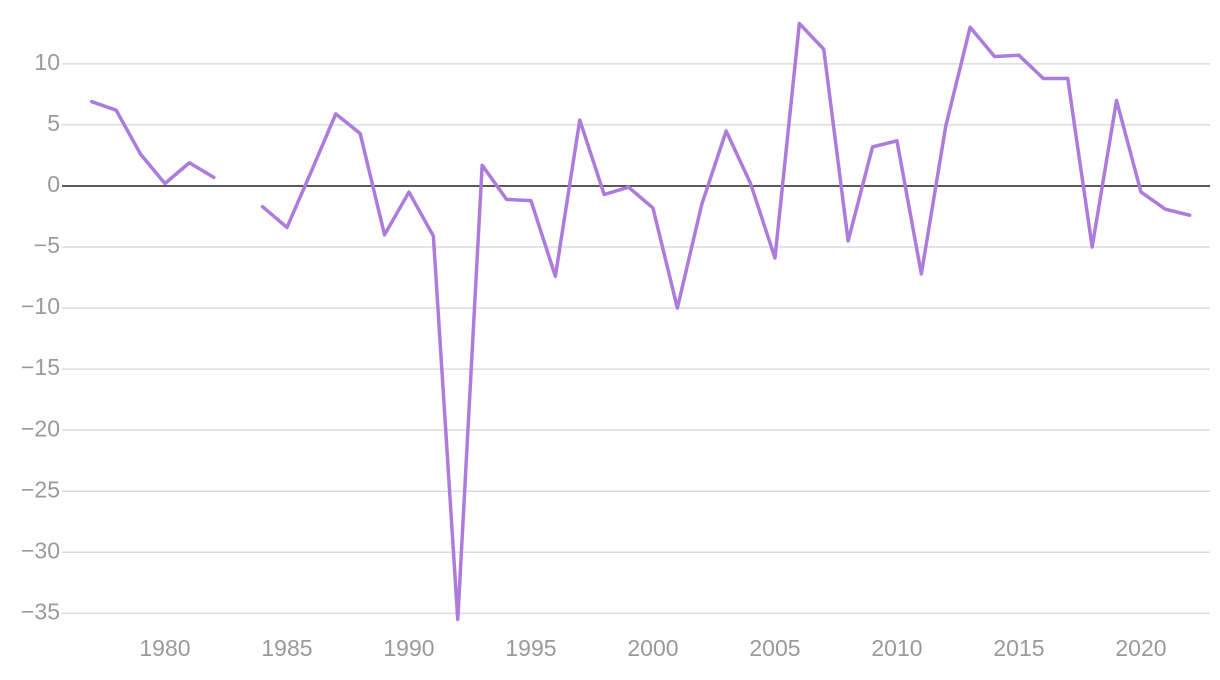 This screenshot has height=680, width=1220. Describe the element at coordinates (530, 648) in the screenshot. I see `x-tick-label: 1995` at that location.